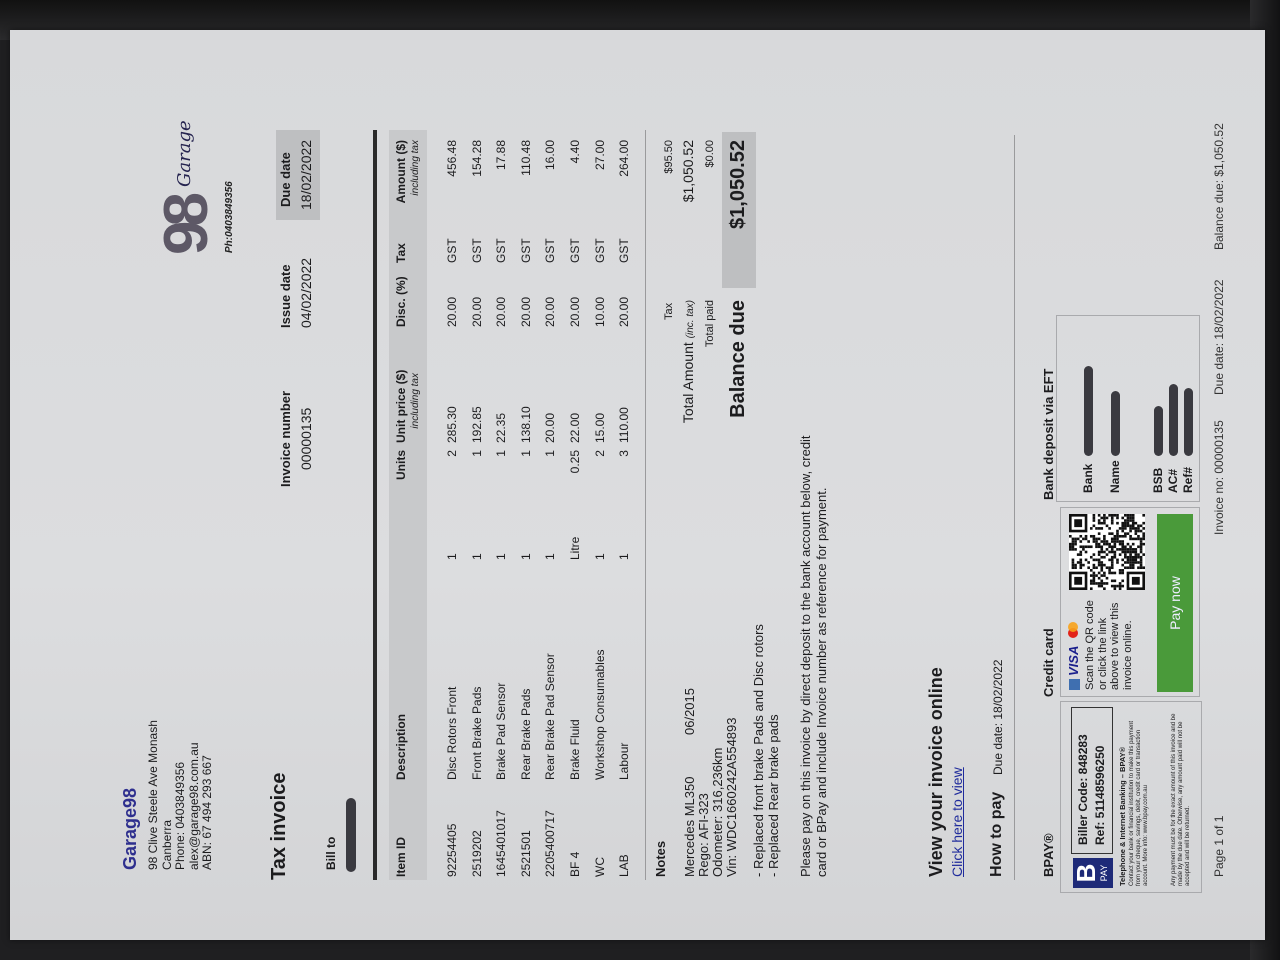  I want to click on cell-description: Rear Brake Pad Sensor, so click(550, 716).